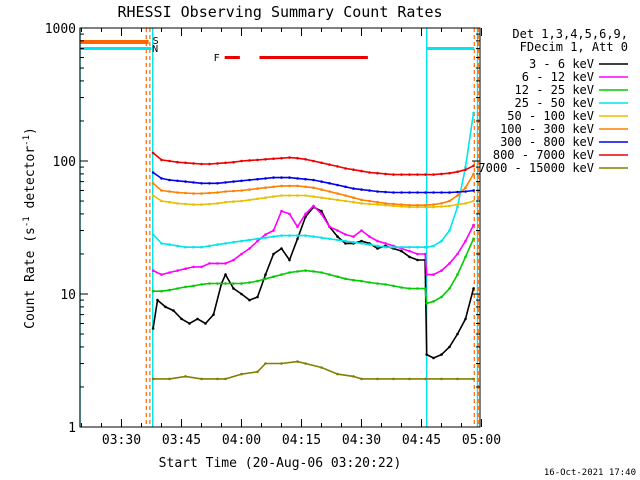  What do you see at coordinates (27, 140) in the screenshot?
I see `y-axis-label-superscript: -1` at bounding box center [27, 140].